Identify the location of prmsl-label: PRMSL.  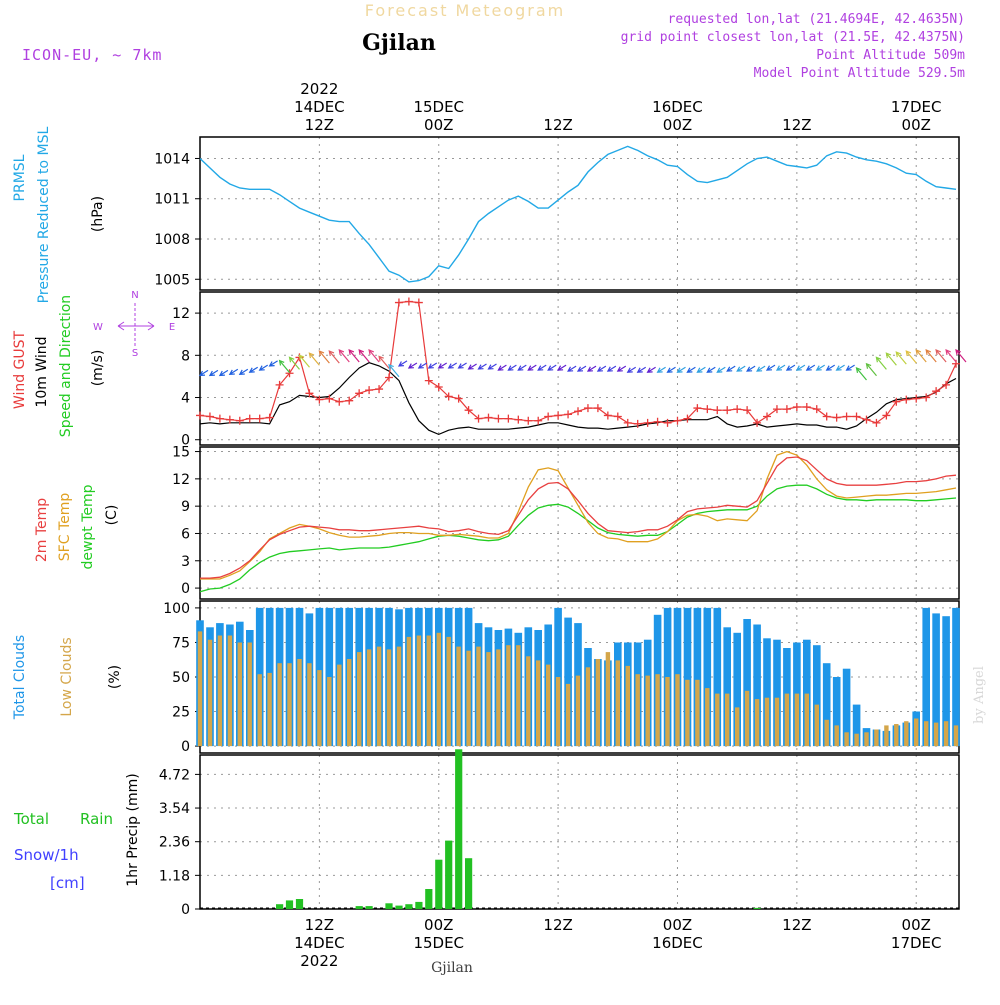
(20, 177).